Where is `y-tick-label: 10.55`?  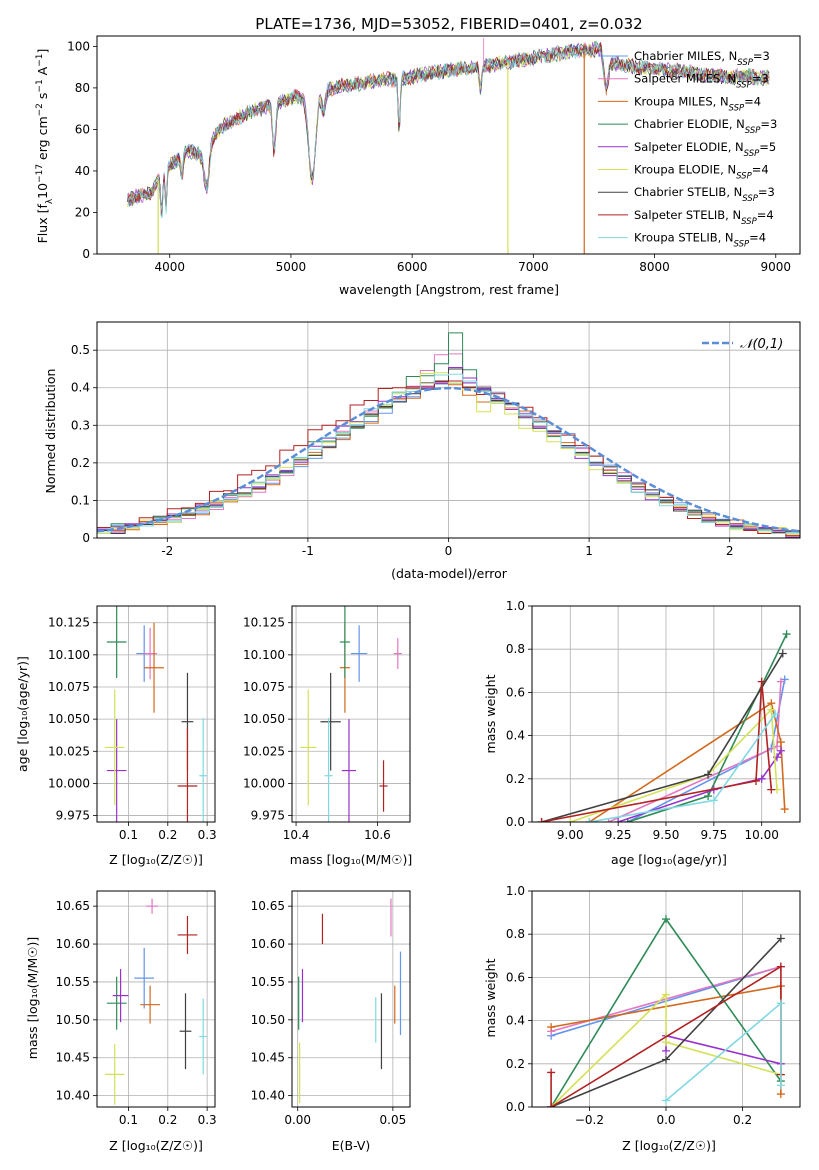
y-tick-label: 10.55 is located at coordinates (73, 982).